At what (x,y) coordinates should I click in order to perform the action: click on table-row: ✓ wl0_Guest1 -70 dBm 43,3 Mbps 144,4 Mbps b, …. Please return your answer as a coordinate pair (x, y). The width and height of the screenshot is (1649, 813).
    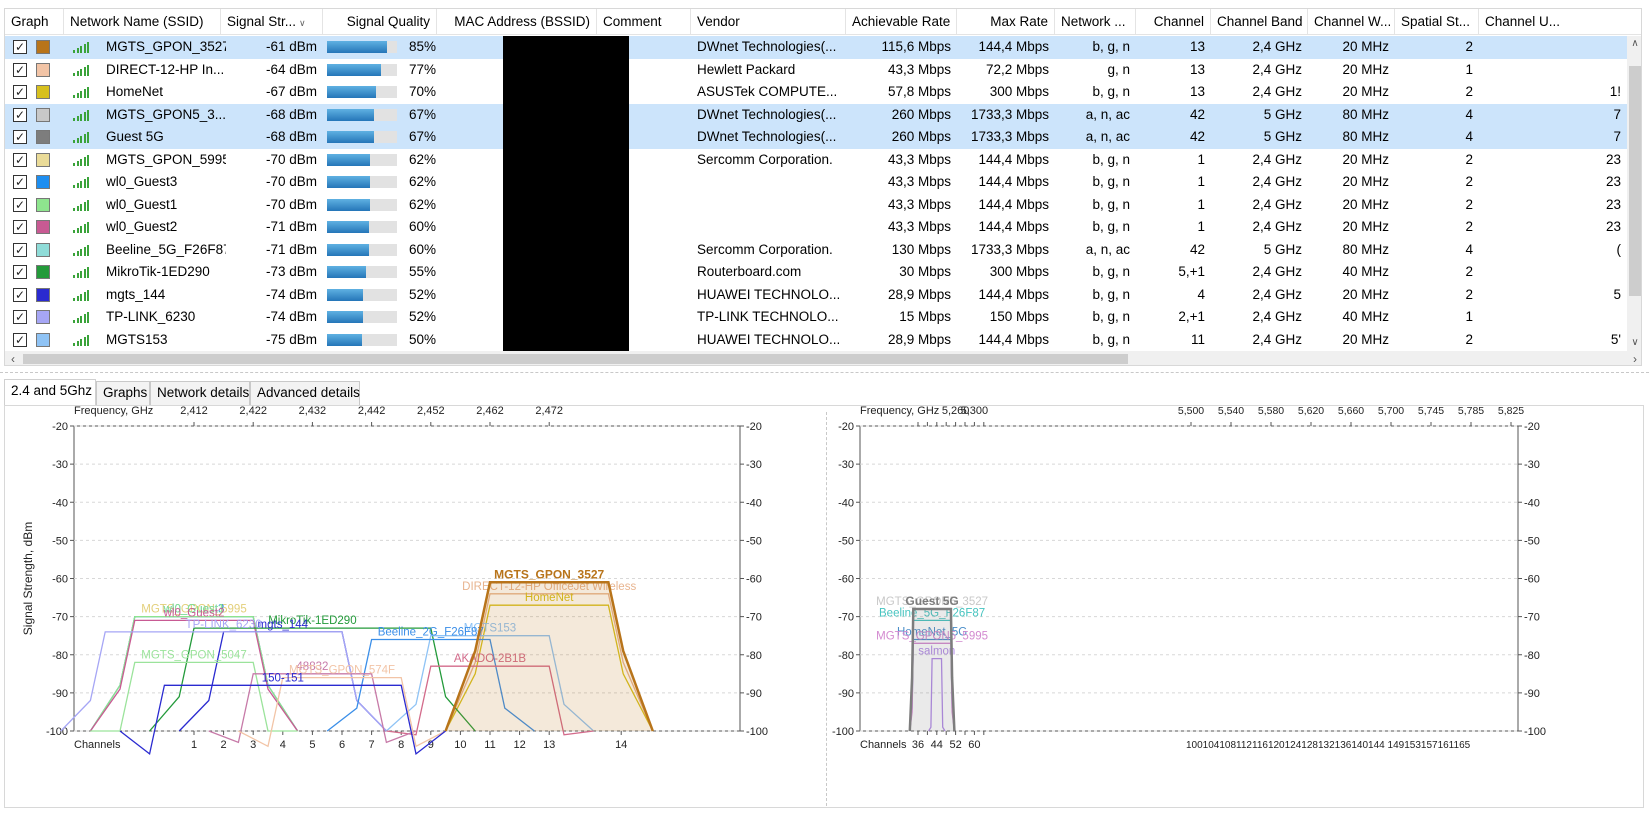
    Looking at the image, I should click on (816, 205).